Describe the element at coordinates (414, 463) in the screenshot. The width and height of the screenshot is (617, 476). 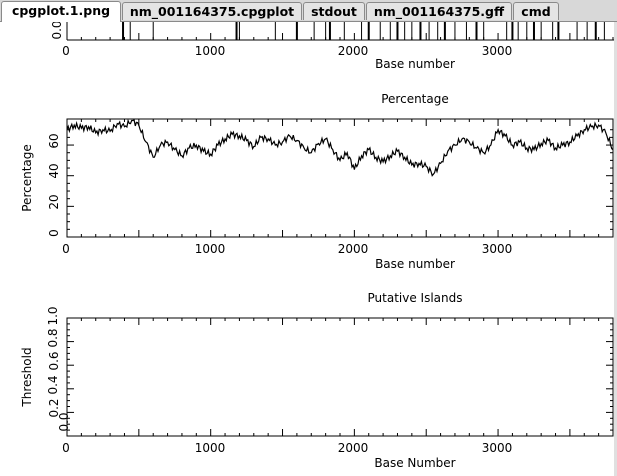
I see `islands-plot-xlabel: Base Number` at that location.